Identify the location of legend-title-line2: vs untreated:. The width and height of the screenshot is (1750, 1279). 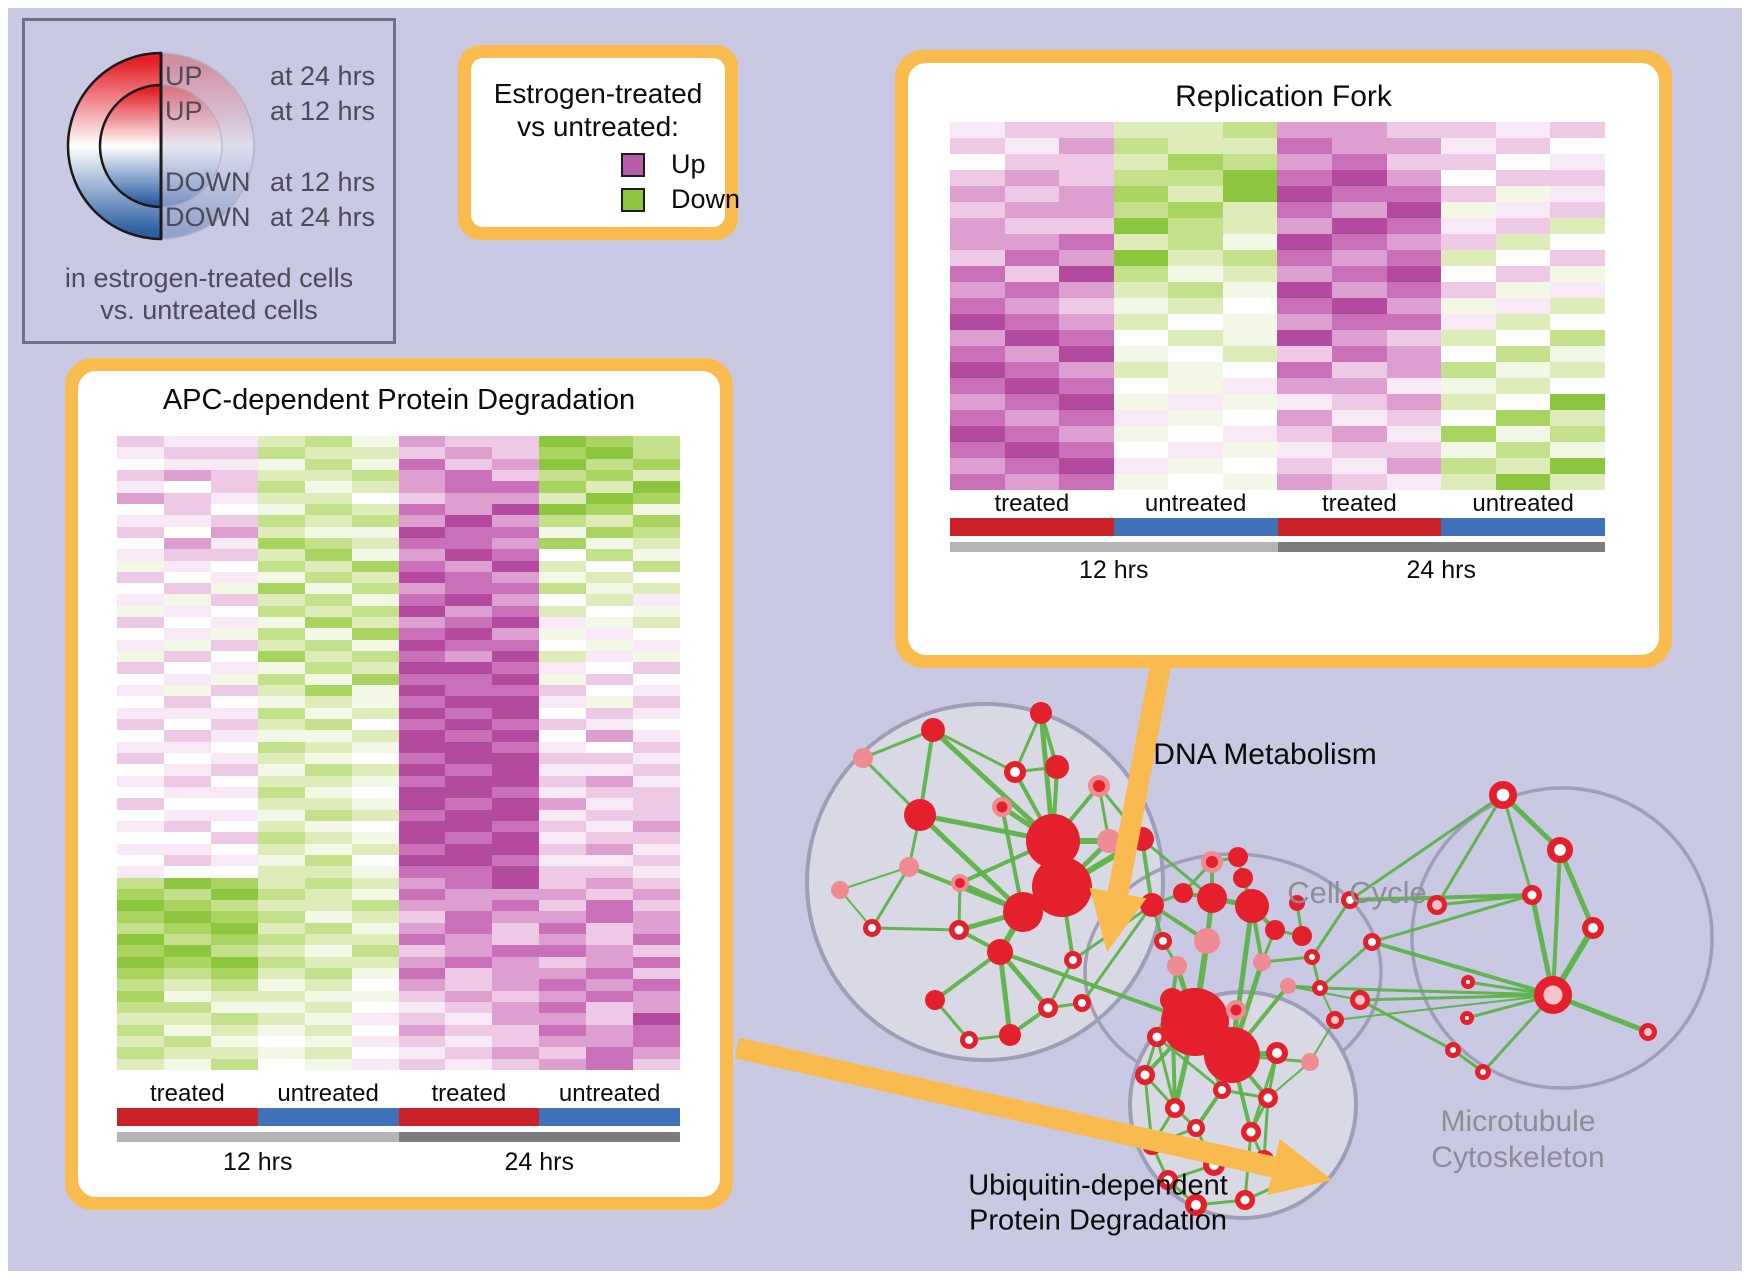
(598, 126).